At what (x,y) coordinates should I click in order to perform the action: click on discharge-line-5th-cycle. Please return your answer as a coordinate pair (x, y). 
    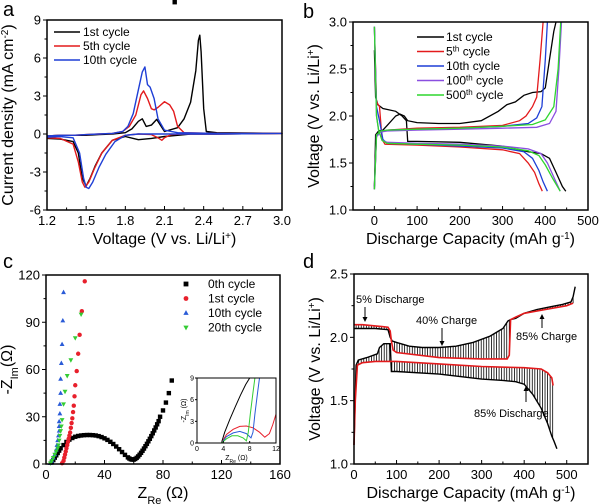
    Looking at the image, I should click on (458, 109).